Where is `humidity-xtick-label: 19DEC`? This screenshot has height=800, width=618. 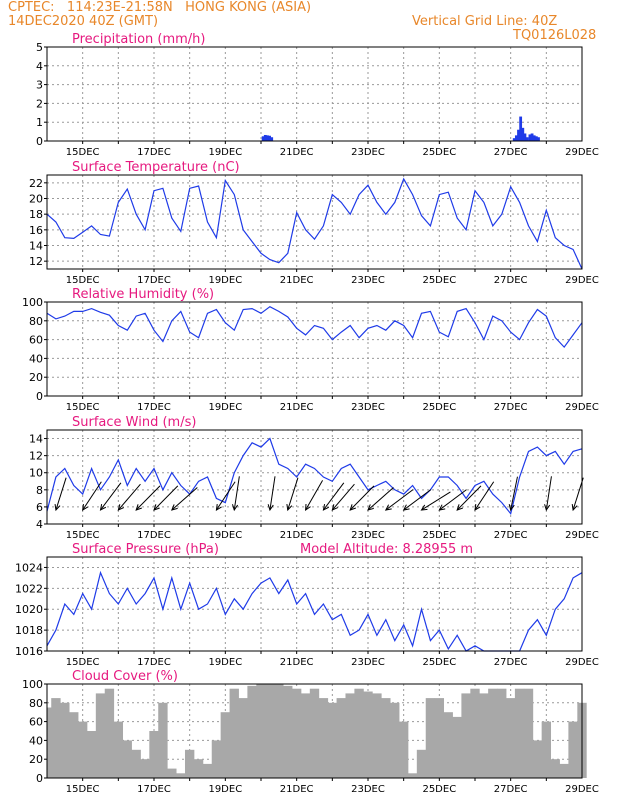
humidity-xtick-label: 19DEC is located at coordinates (225, 407).